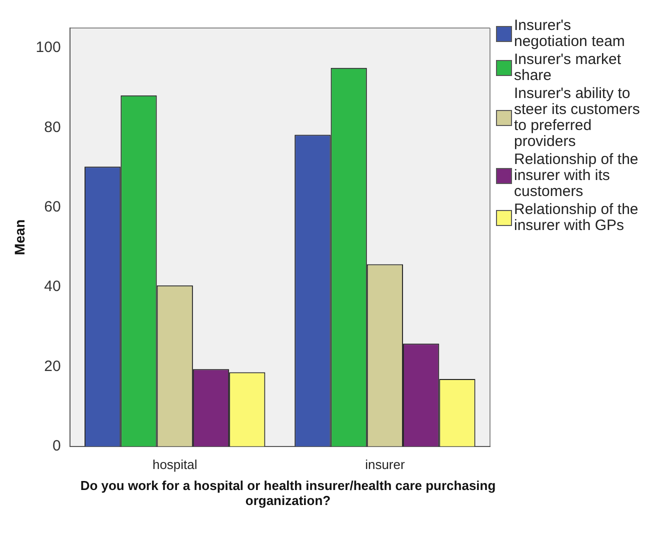  Describe the element at coordinates (577, 117) in the screenshot. I see `legend-label: Insurer's ability to steer its customers to preferred providers` at that location.